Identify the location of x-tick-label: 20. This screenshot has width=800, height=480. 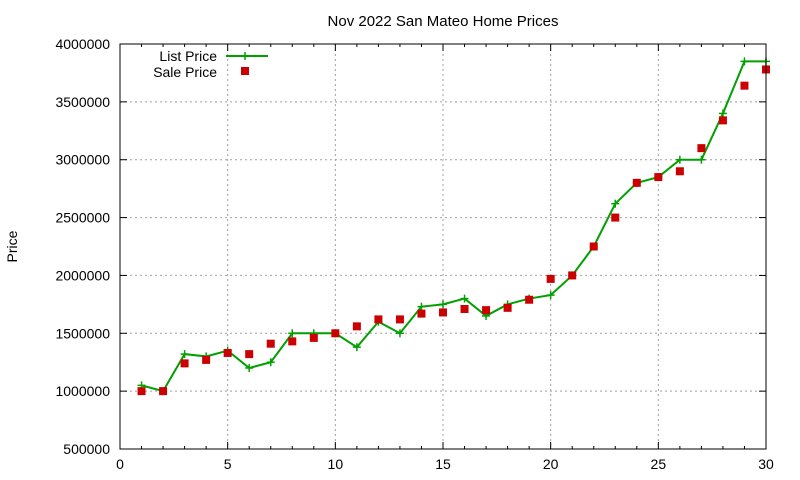
(551, 464).